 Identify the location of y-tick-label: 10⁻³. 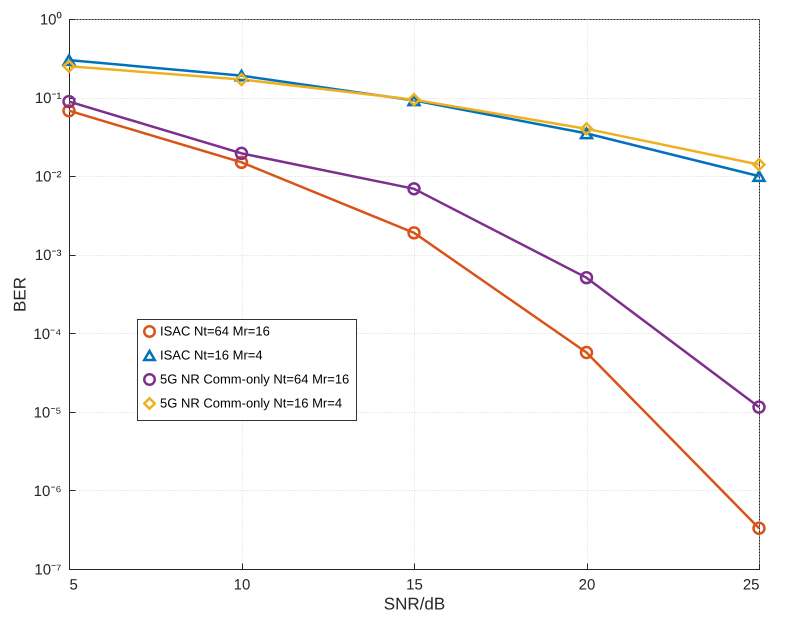
(48, 255).